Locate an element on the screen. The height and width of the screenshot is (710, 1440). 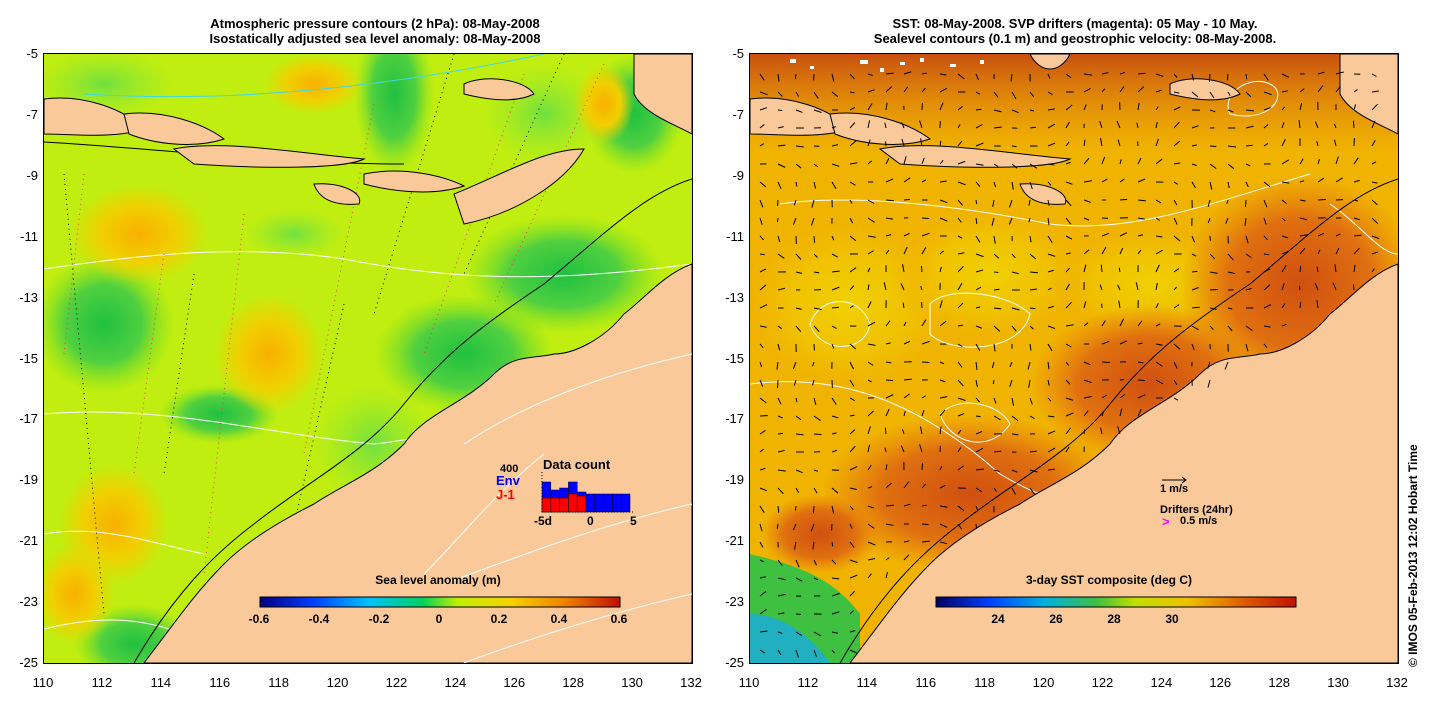
sla-colorbar-tick: 0.4 is located at coordinates (559, 619).